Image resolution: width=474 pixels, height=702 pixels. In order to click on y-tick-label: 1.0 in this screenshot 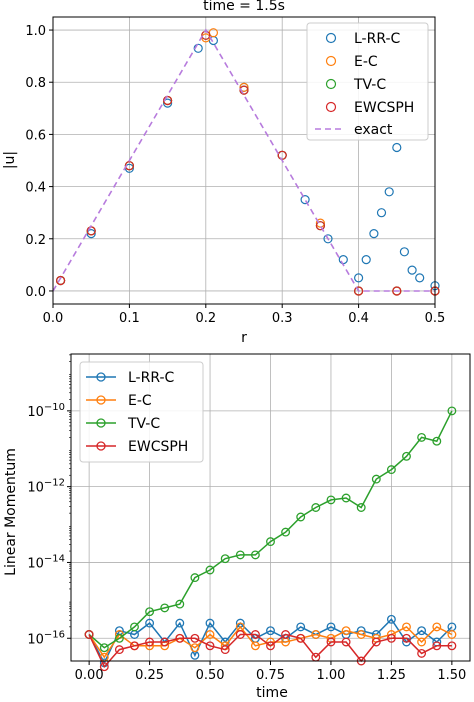, I will do `click(35, 31)`.